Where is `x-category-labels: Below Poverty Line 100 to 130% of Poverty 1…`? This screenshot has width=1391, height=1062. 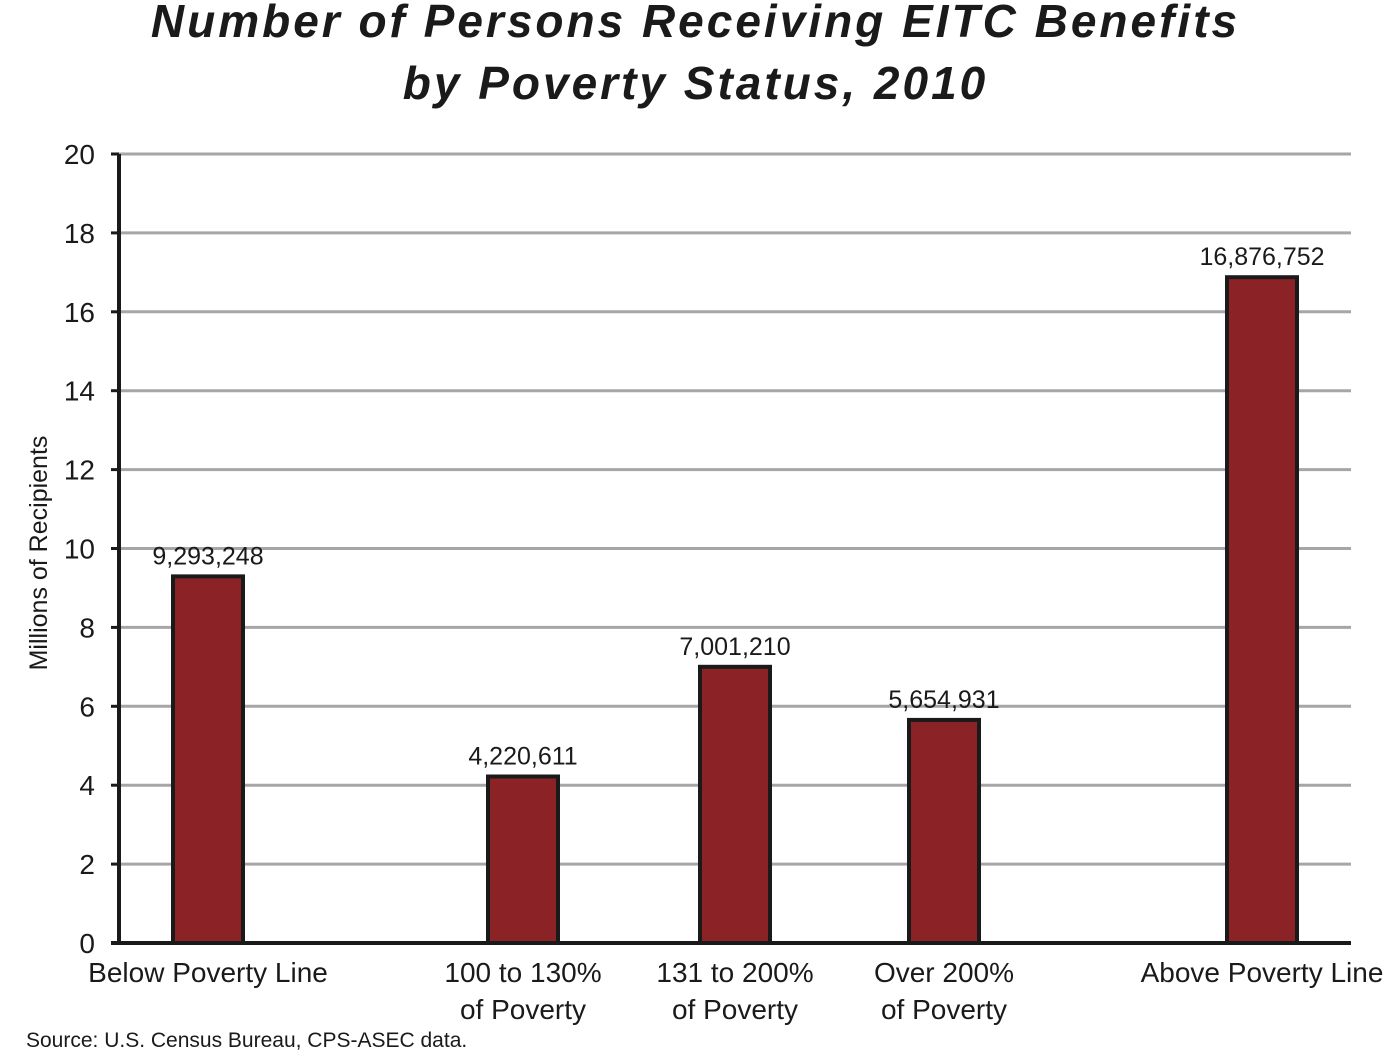 x-category-labels: Below Poverty Line 100 to 130% of Poverty 1… is located at coordinates (735, 991).